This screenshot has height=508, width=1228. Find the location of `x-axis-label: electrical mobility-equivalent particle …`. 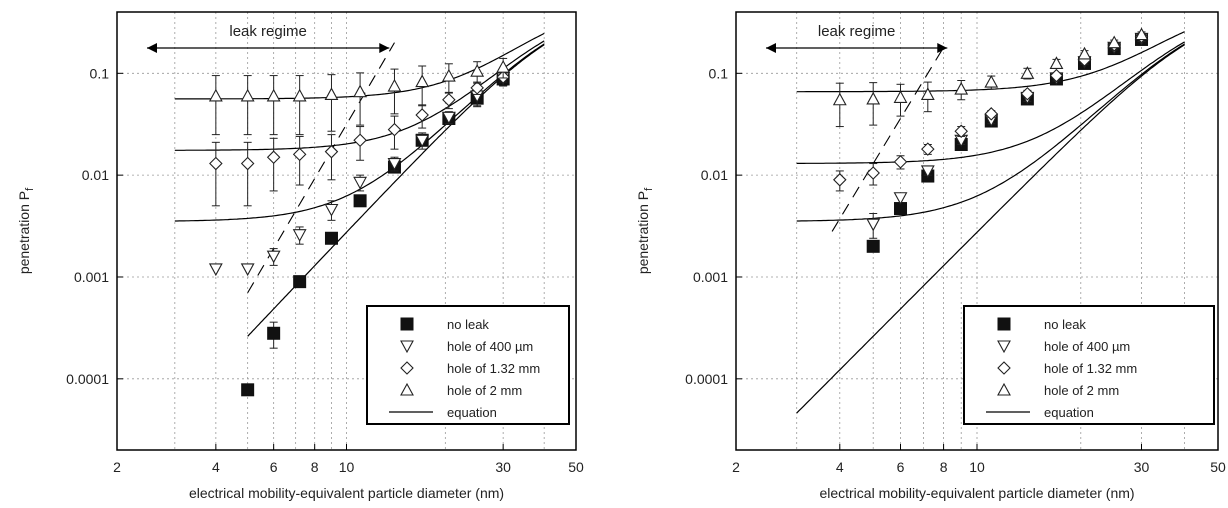

x-axis-label: electrical mobility-equivalent particle … is located at coordinates (976, 493).